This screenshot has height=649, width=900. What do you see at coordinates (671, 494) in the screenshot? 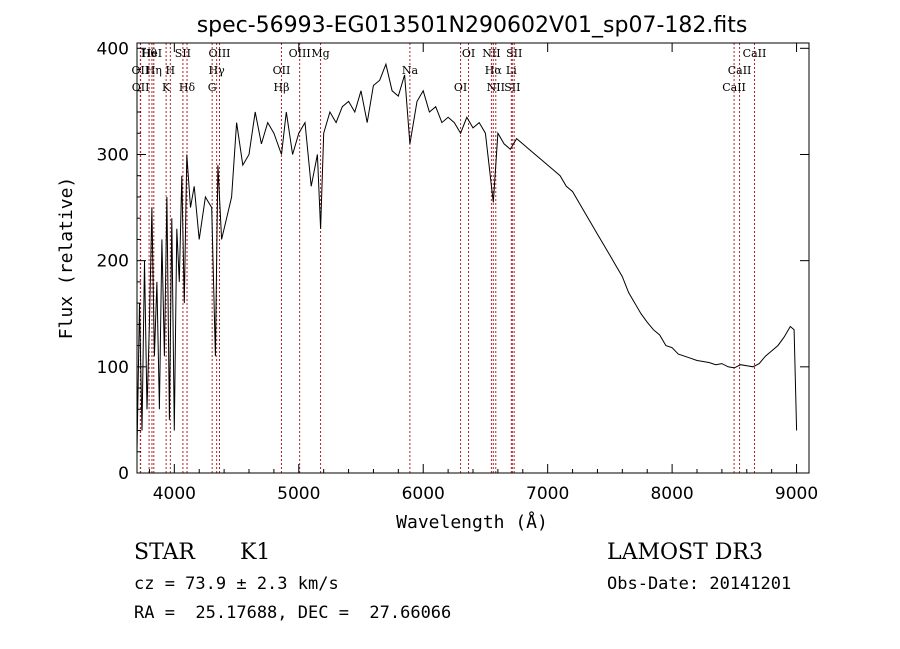
I see `x-tick-label: 8000` at bounding box center [671, 494].